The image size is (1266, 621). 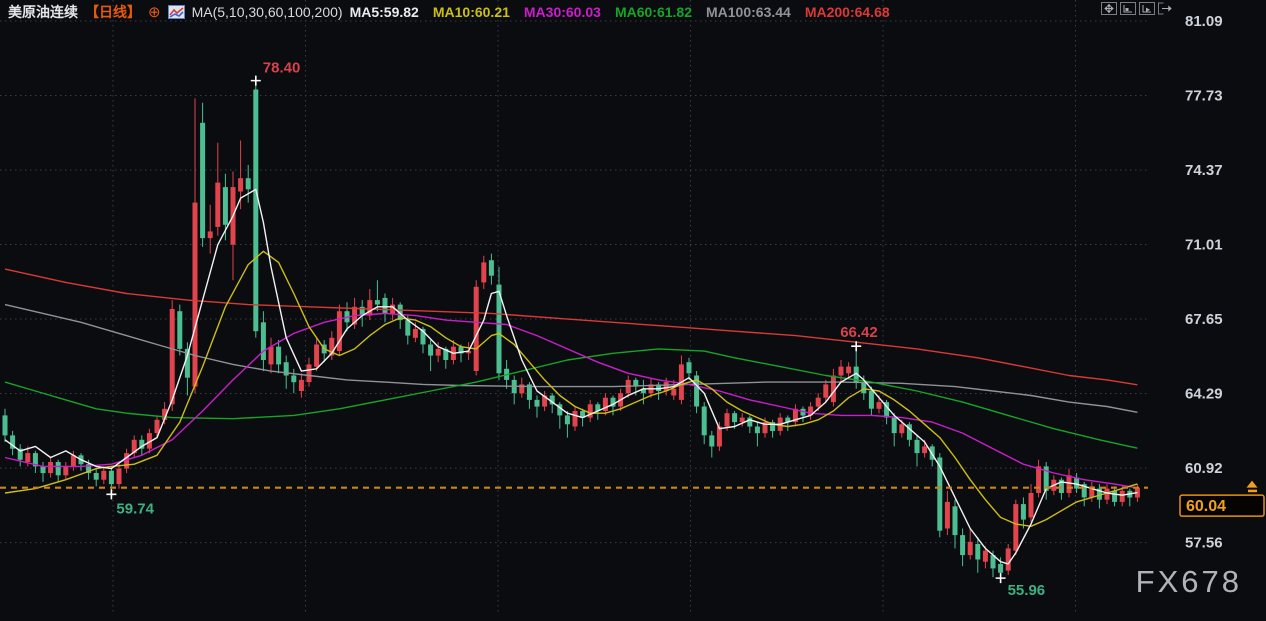 I want to click on extreme-label: 59.74, so click(x=135, y=508).